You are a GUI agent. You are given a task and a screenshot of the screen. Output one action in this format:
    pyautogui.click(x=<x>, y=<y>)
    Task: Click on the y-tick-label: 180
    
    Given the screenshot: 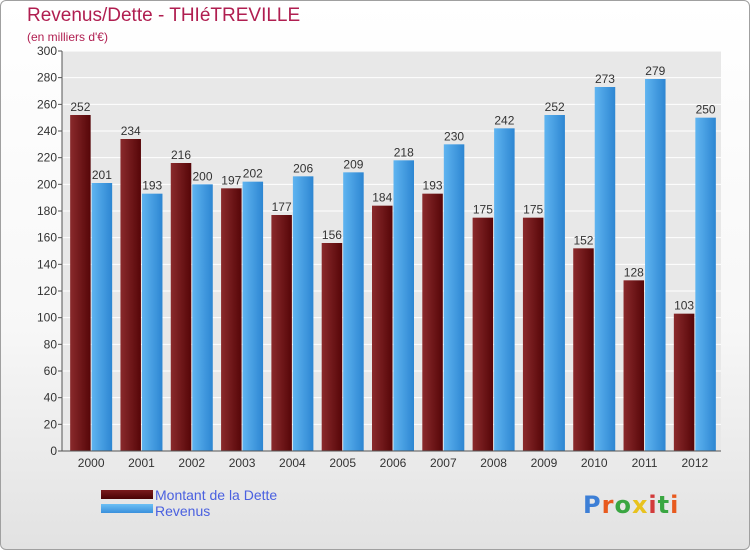 What is the action you would take?
    pyautogui.click(x=47, y=211)
    